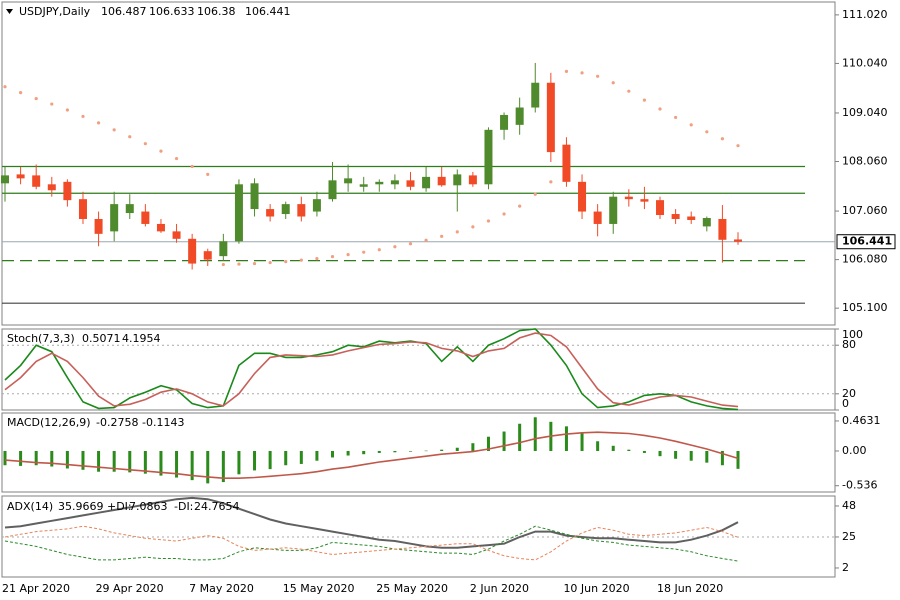 The height and width of the screenshot is (600, 900). Describe the element at coordinates (865, 62) in the screenshot. I see `y-tick-label: 110.040` at that location.